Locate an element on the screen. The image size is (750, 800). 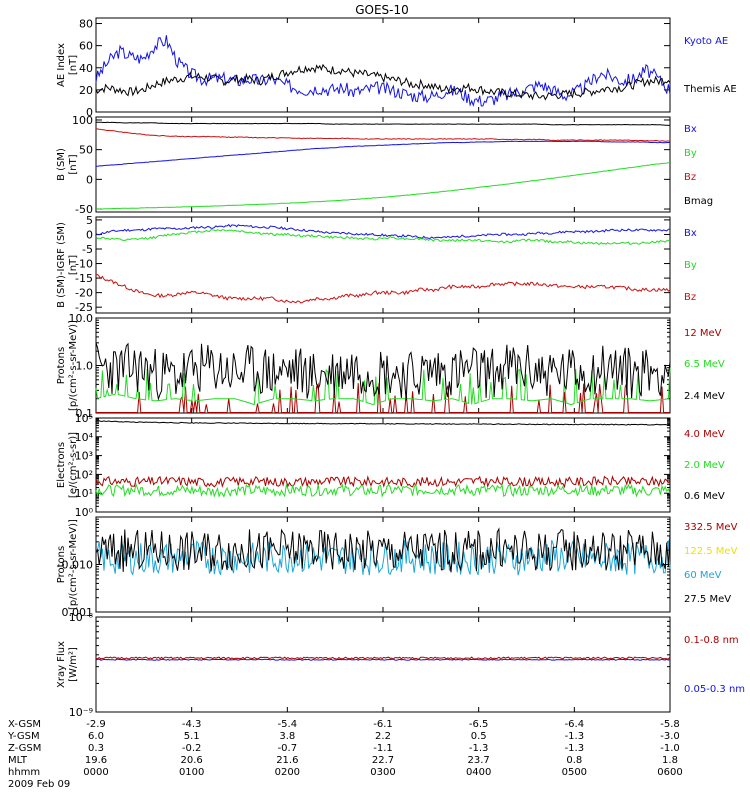
x-row-value: 0500 is located at coordinates (574, 772).